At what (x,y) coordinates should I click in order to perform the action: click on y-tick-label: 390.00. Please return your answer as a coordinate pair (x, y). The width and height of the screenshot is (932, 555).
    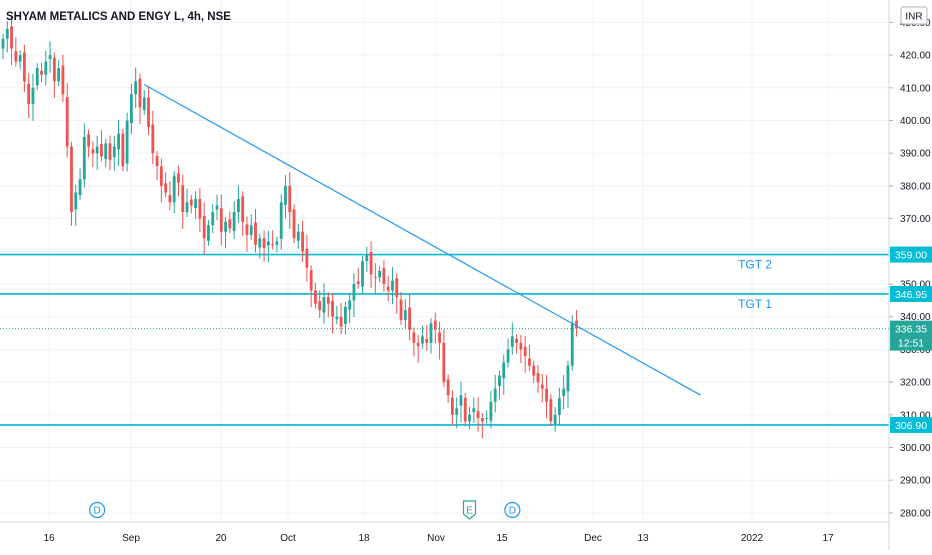
    Looking at the image, I should click on (915, 154).